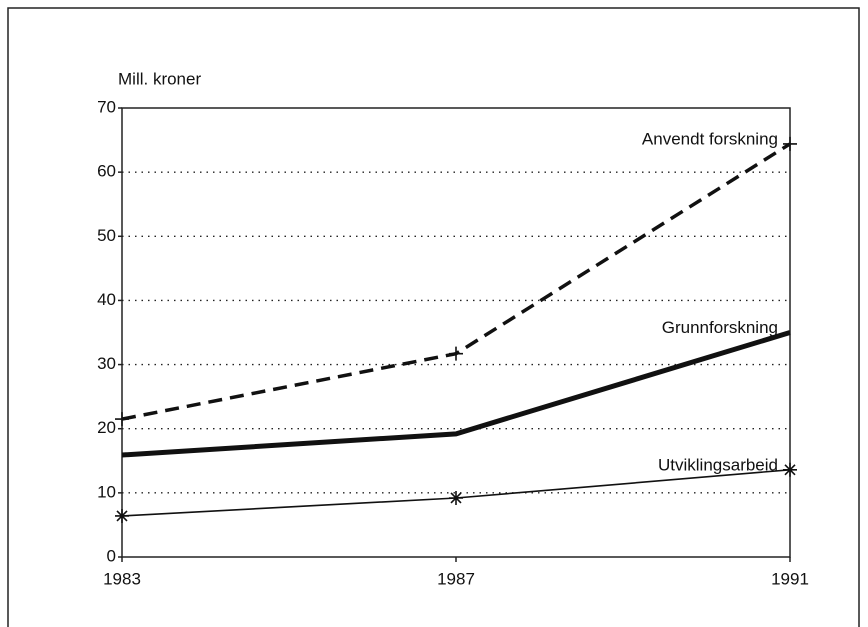 The width and height of the screenshot is (868, 627). Describe the element at coordinates (106, 171) in the screenshot. I see `y-tick-label: 60` at that location.